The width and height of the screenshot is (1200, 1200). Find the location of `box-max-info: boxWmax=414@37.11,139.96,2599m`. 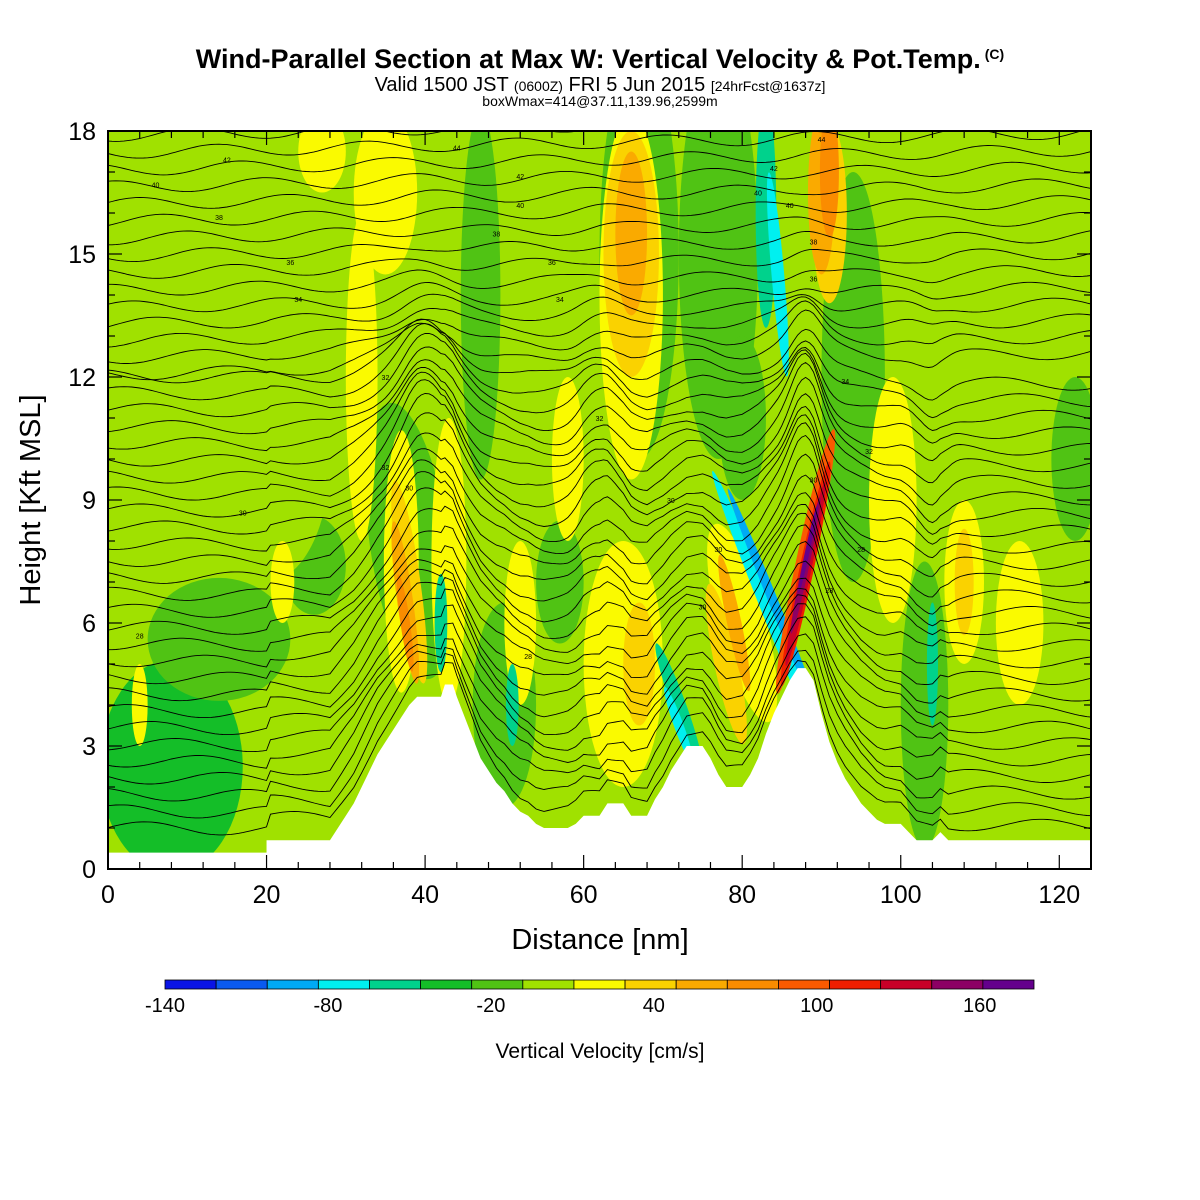

box-max-info: boxWmax=414@37.11,139.96,2599m is located at coordinates (600, 101).